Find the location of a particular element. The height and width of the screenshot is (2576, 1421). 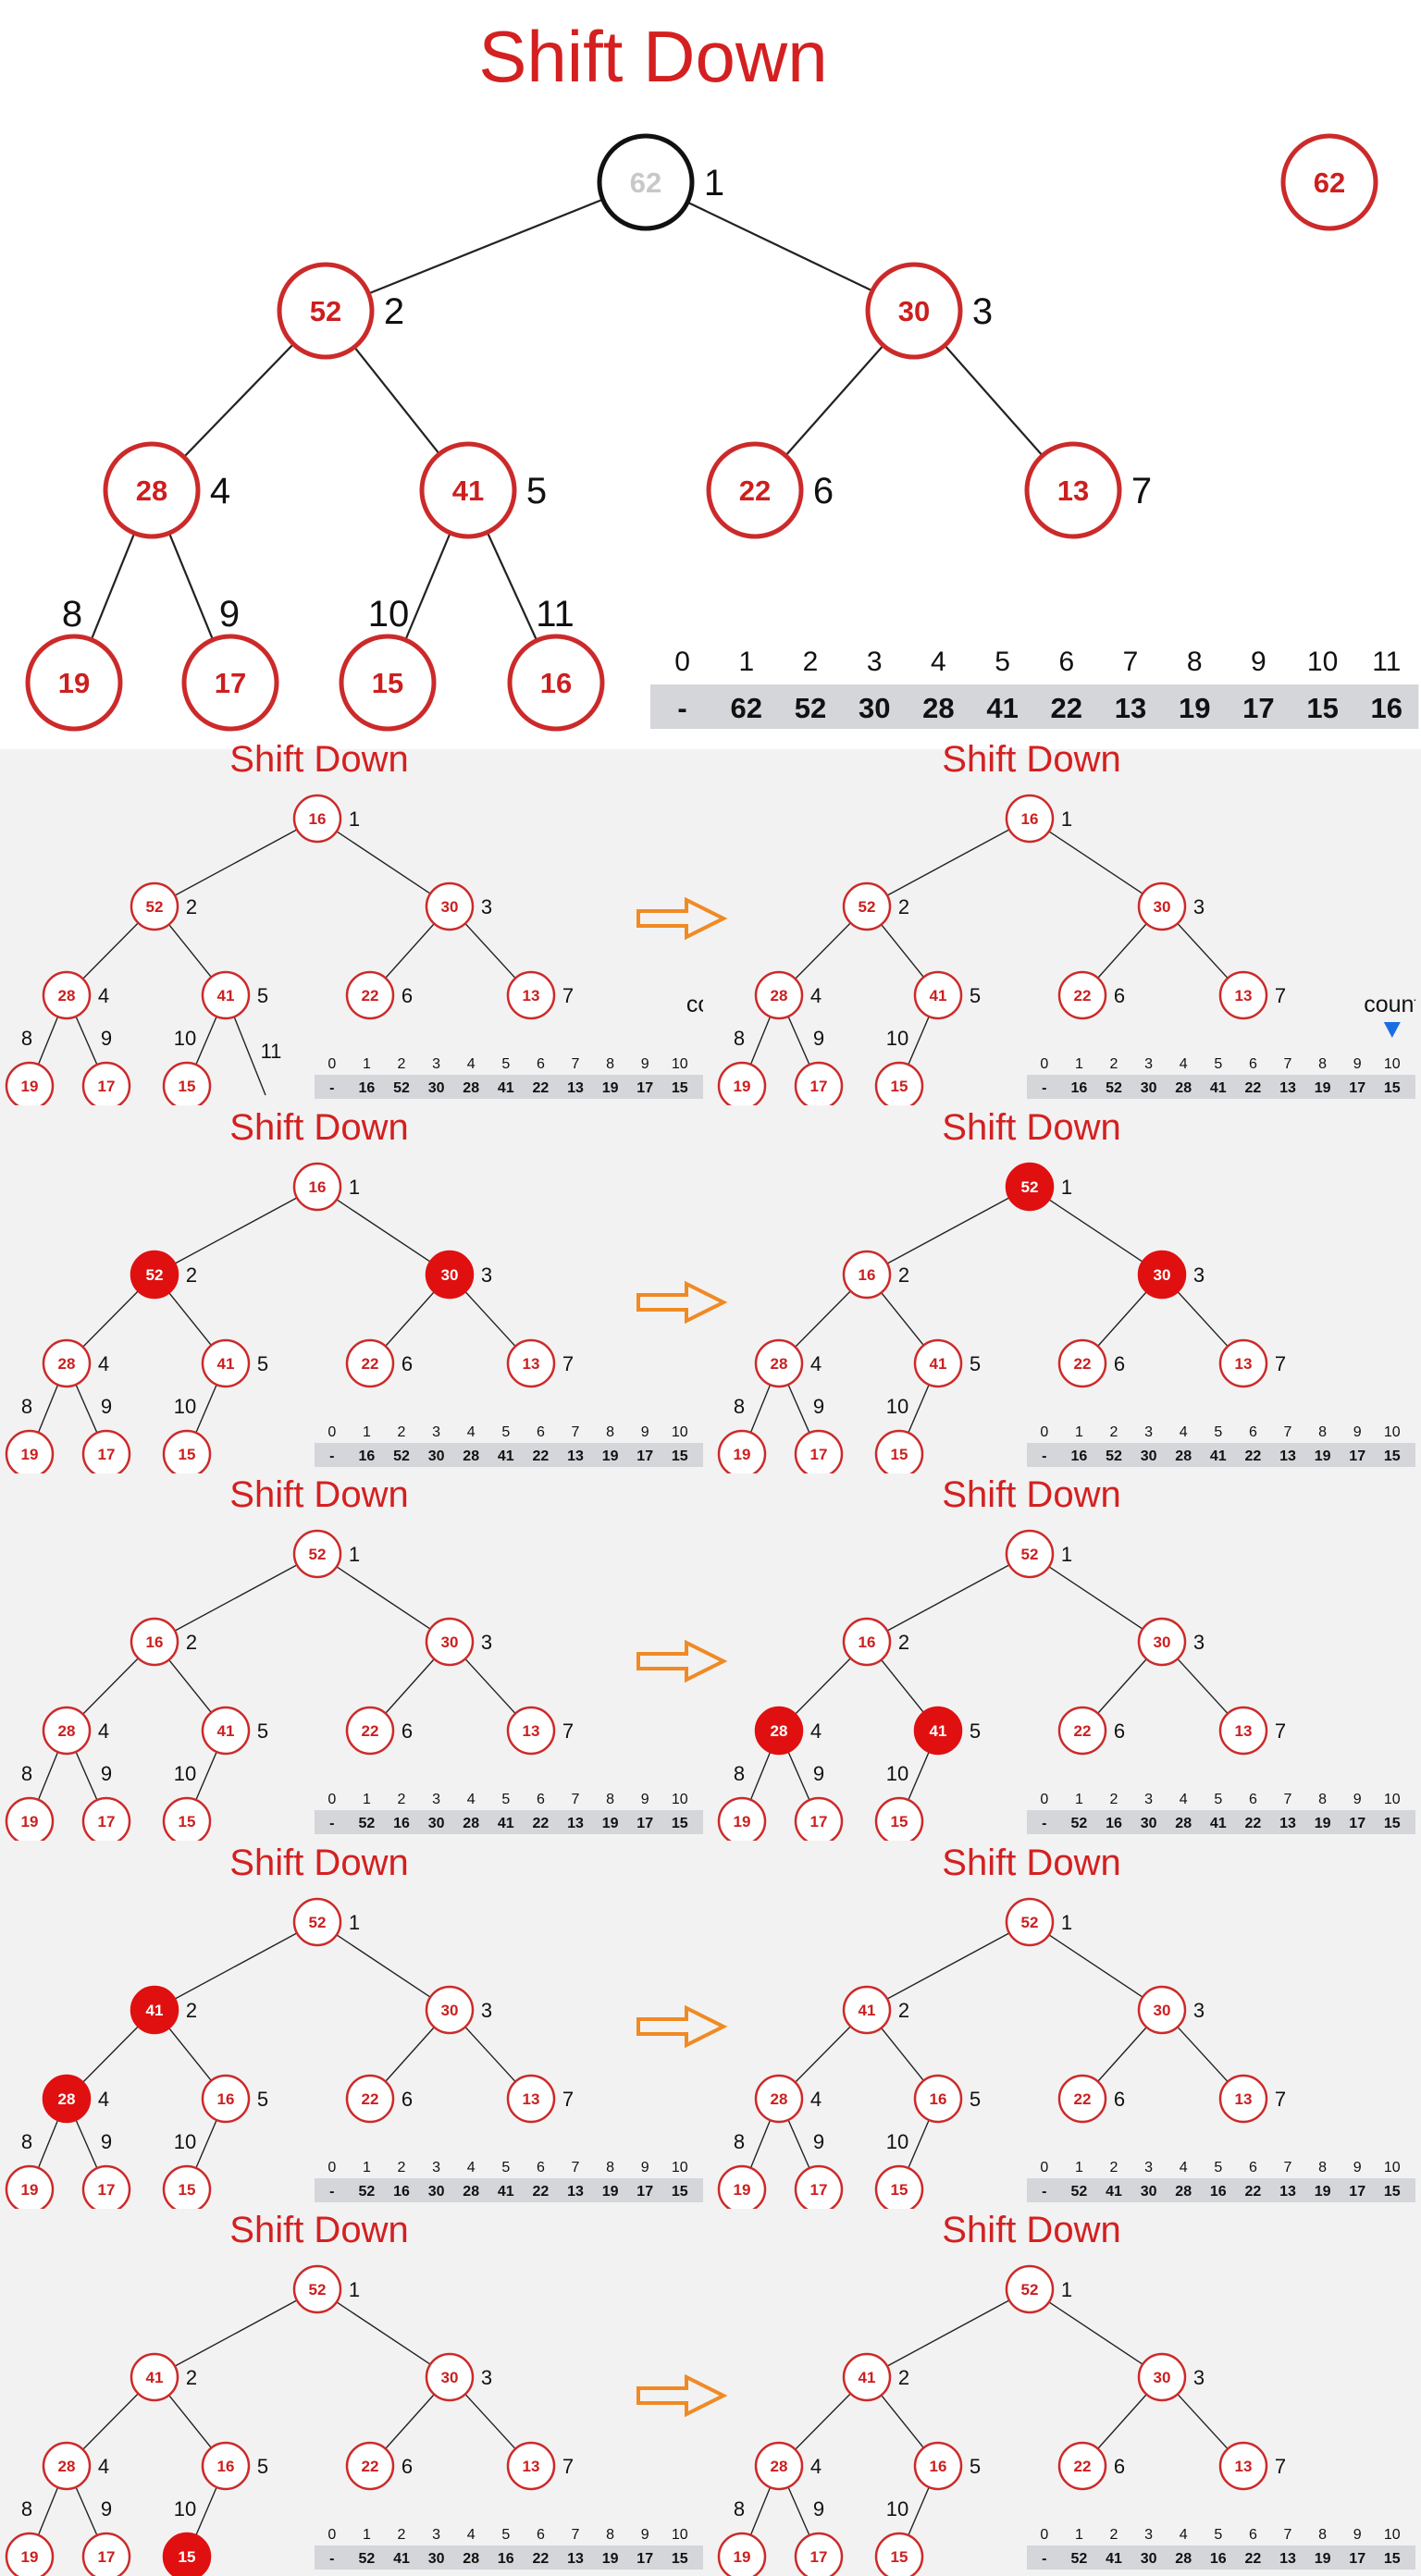

array-value: 41 is located at coordinates (506, 2192).